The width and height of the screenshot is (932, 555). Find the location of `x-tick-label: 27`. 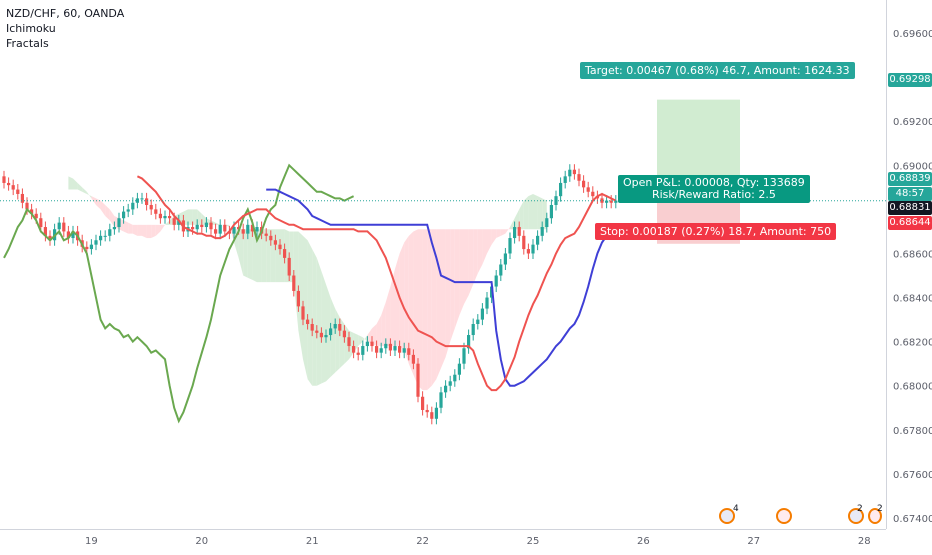

x-tick-label: 27 is located at coordinates (753, 541).